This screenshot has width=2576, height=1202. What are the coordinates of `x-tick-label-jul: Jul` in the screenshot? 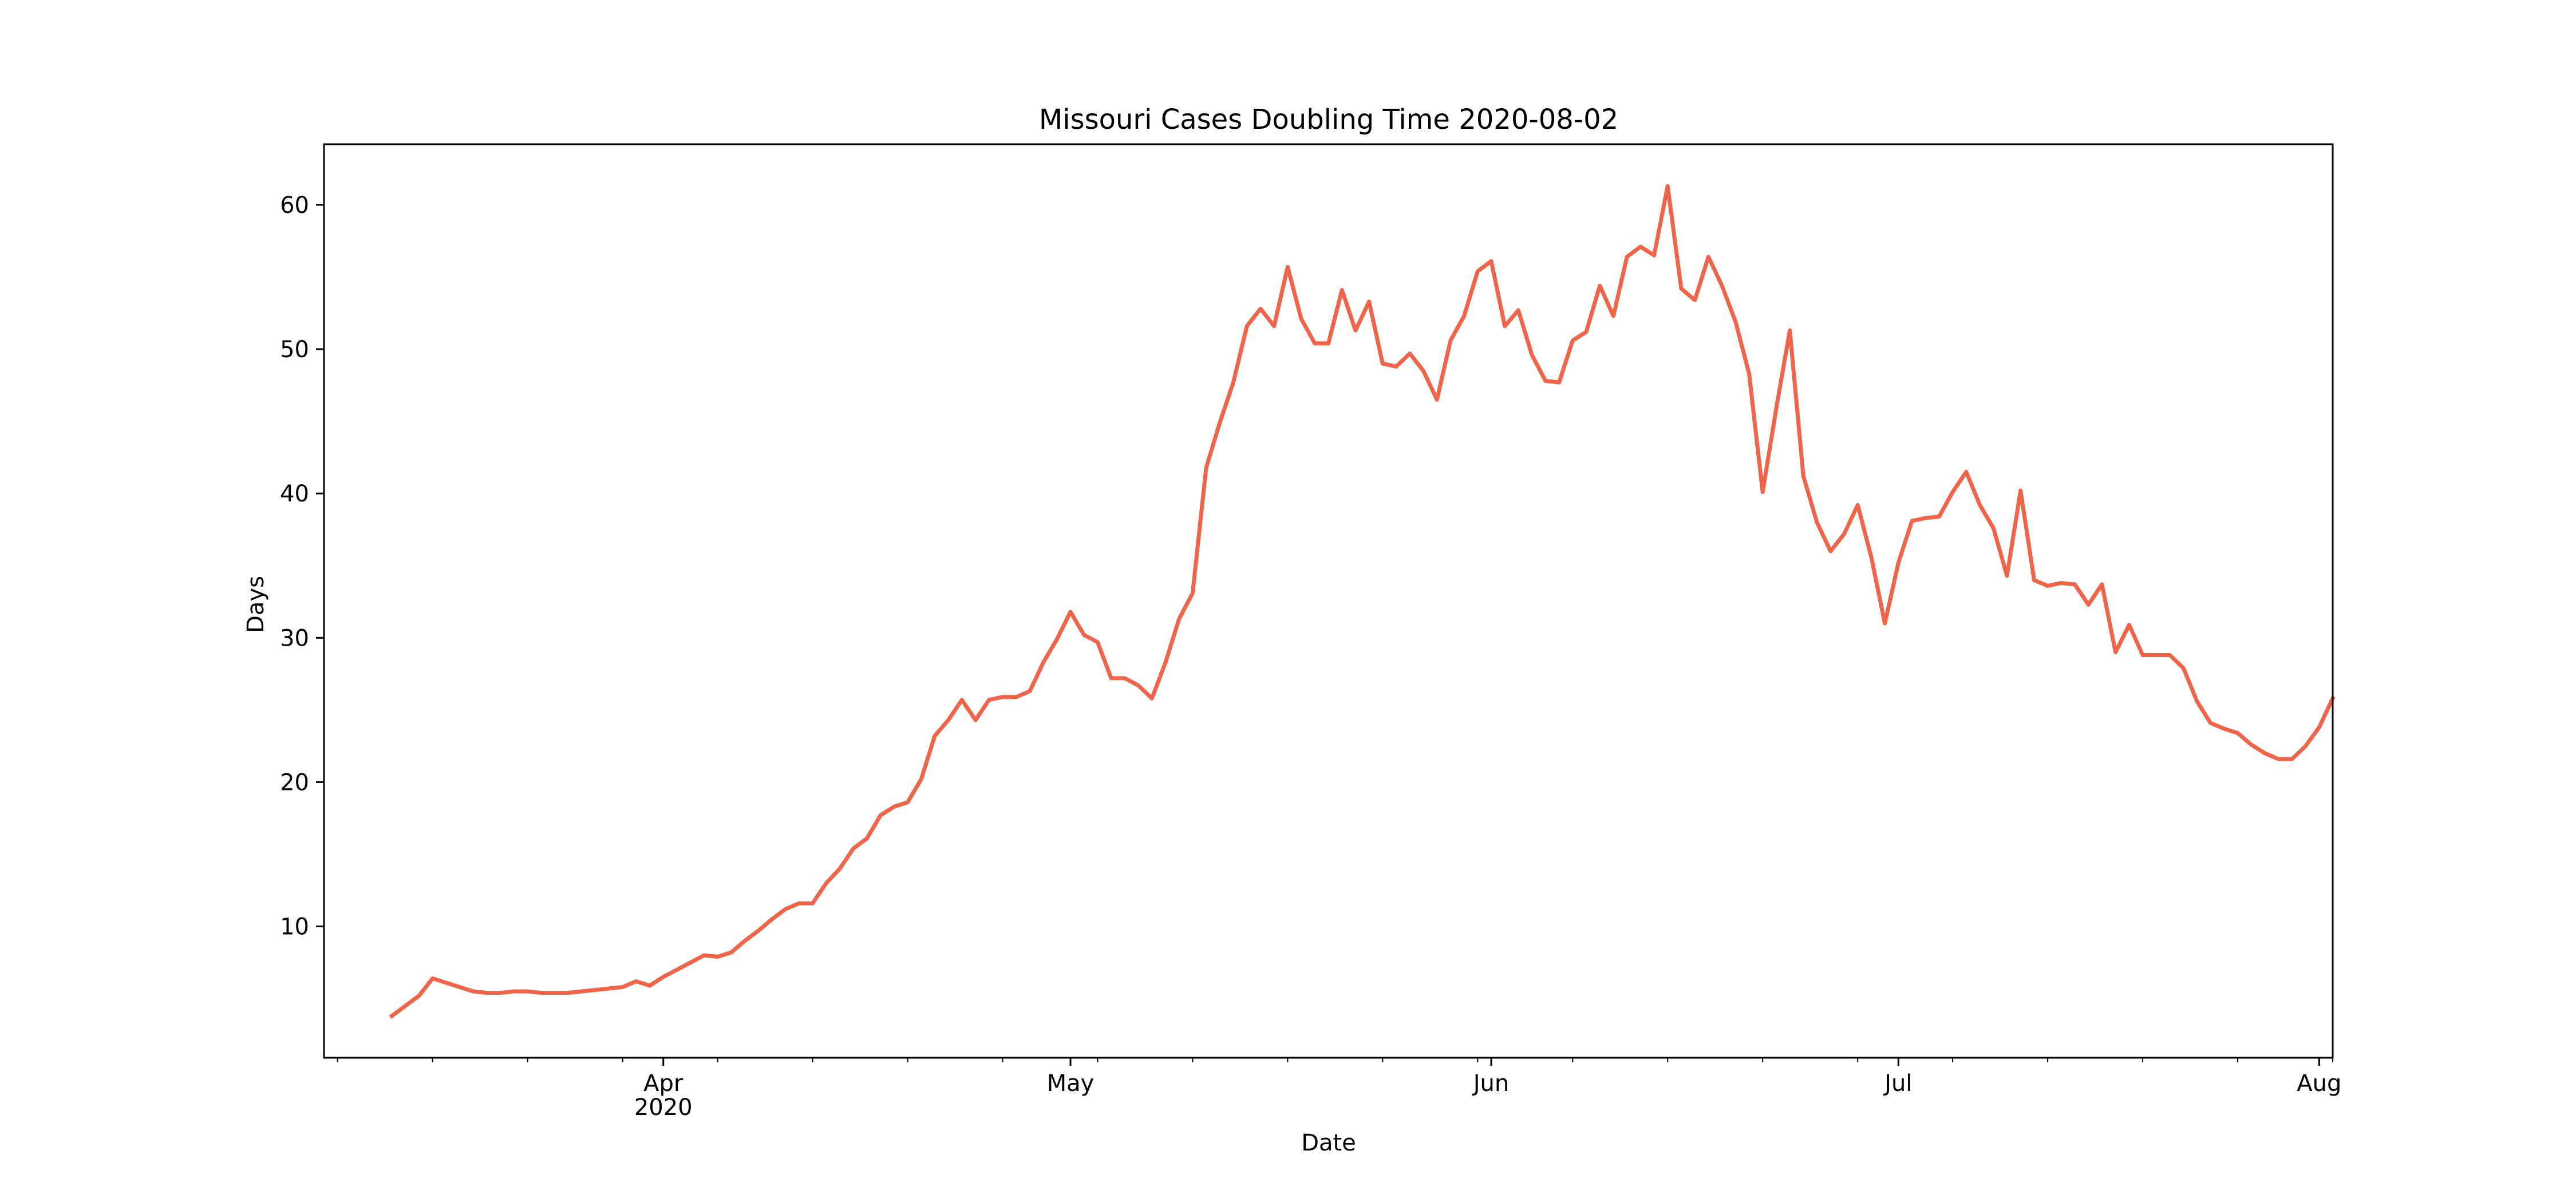 It's located at (1897, 1083).